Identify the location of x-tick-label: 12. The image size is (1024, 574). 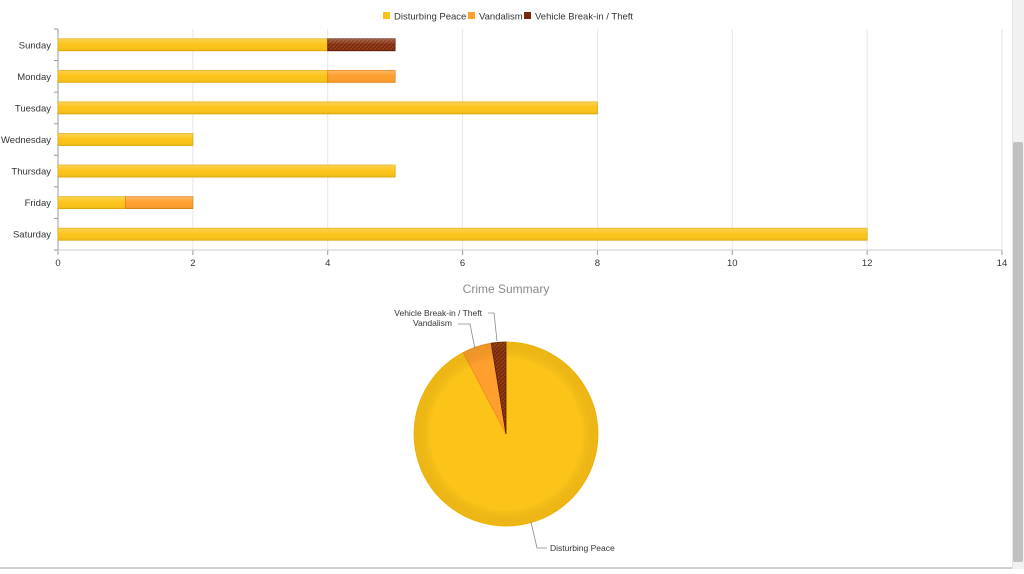
(867, 263).